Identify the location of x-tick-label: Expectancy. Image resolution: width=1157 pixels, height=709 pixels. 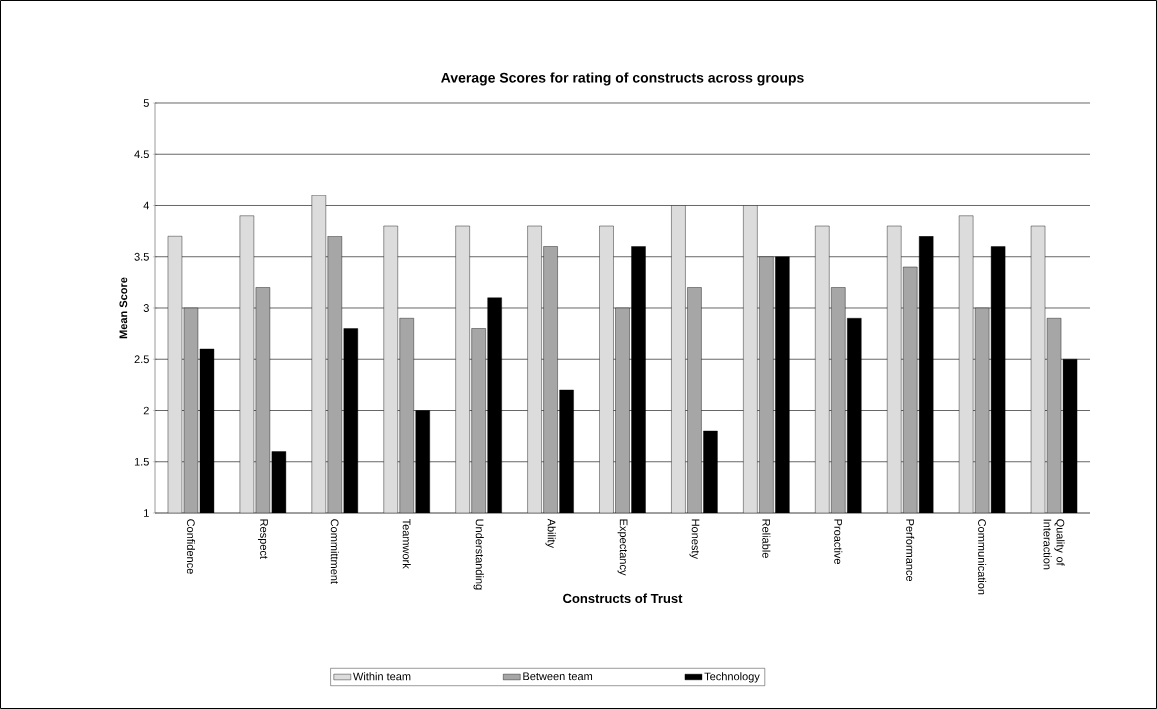
(622, 547).